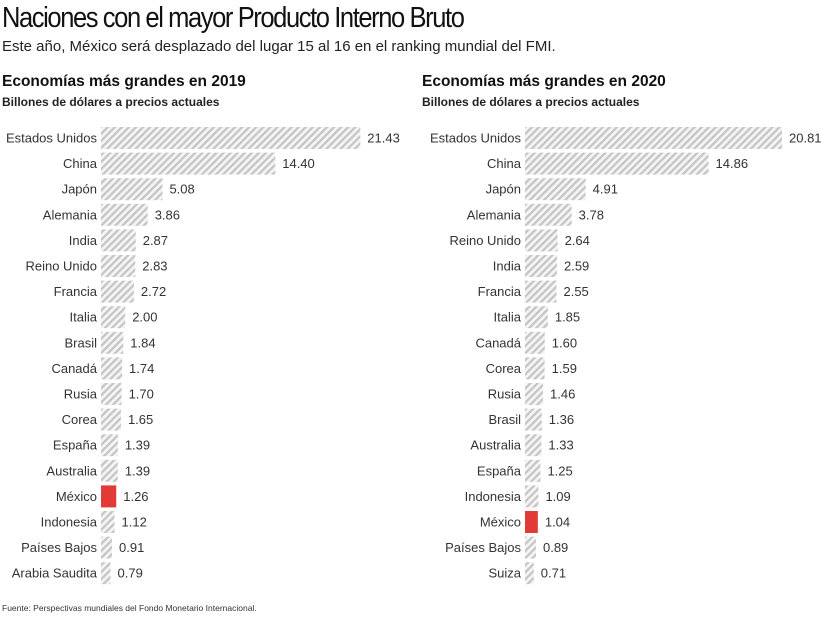 This screenshot has width=821, height=620. Describe the element at coordinates (504, 419) in the screenshot. I see `category-label: Brasil` at that location.